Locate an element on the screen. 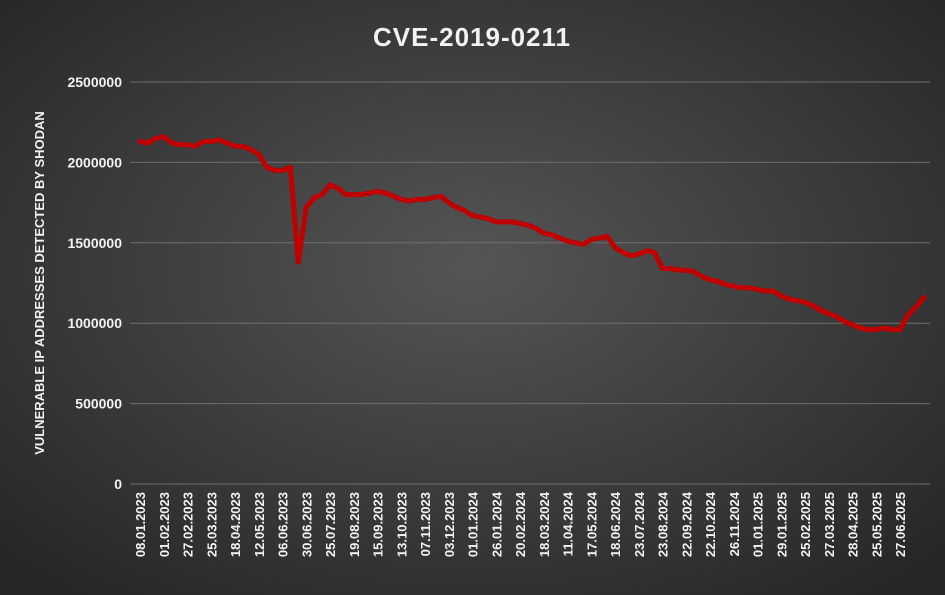 Image resolution: width=945 pixels, height=595 pixels. y-tick-label: 1500000 is located at coordinates (94, 243).